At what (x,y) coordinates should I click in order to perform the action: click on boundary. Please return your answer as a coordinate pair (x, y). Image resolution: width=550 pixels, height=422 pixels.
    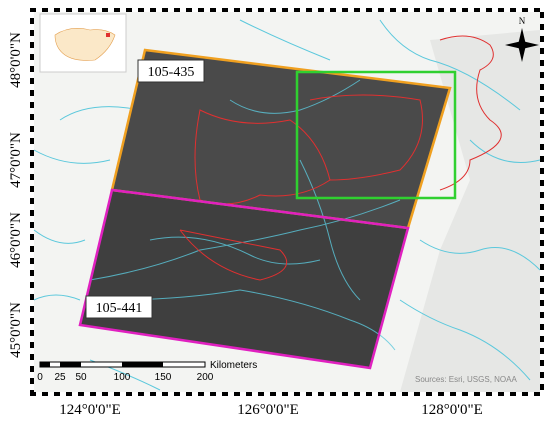
    Looking at the image, I should click on (470, 113).